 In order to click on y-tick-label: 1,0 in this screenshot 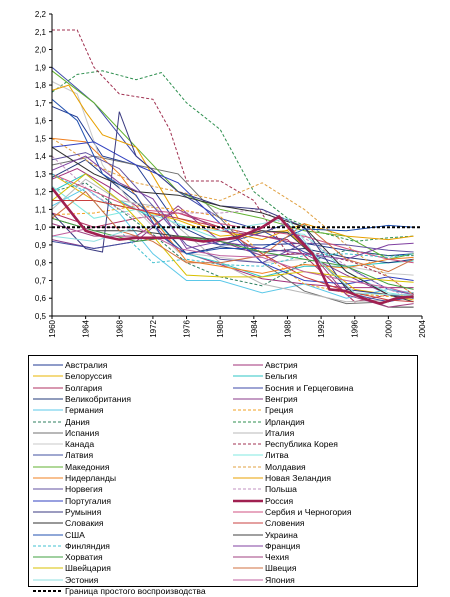, I will do `click(41, 227)`.